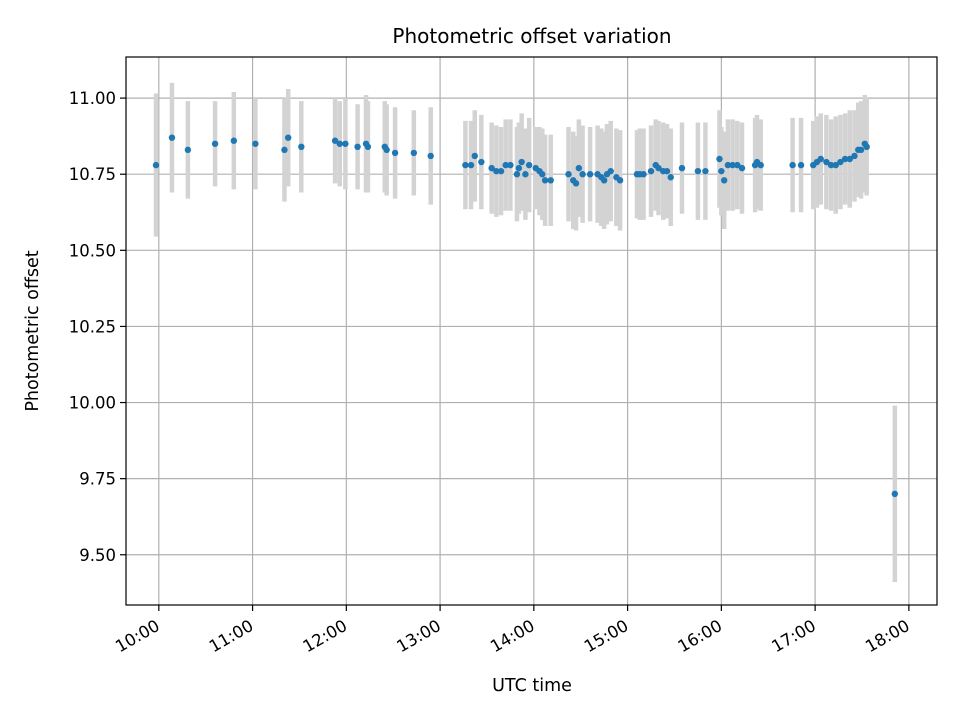 The height and width of the screenshot is (720, 960). Describe the element at coordinates (532, 686) in the screenshot. I see `x-axis-label: UTC time` at that location.